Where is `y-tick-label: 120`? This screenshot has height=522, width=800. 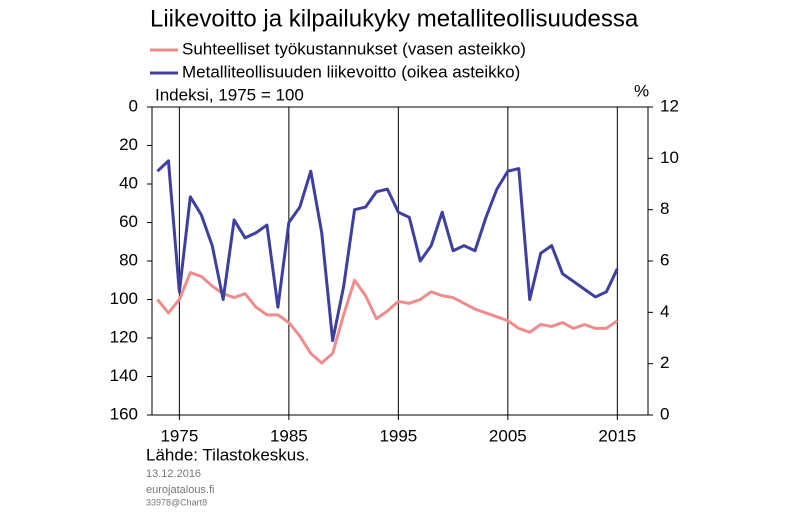 y-tick-label: 120 is located at coordinates (124, 336).